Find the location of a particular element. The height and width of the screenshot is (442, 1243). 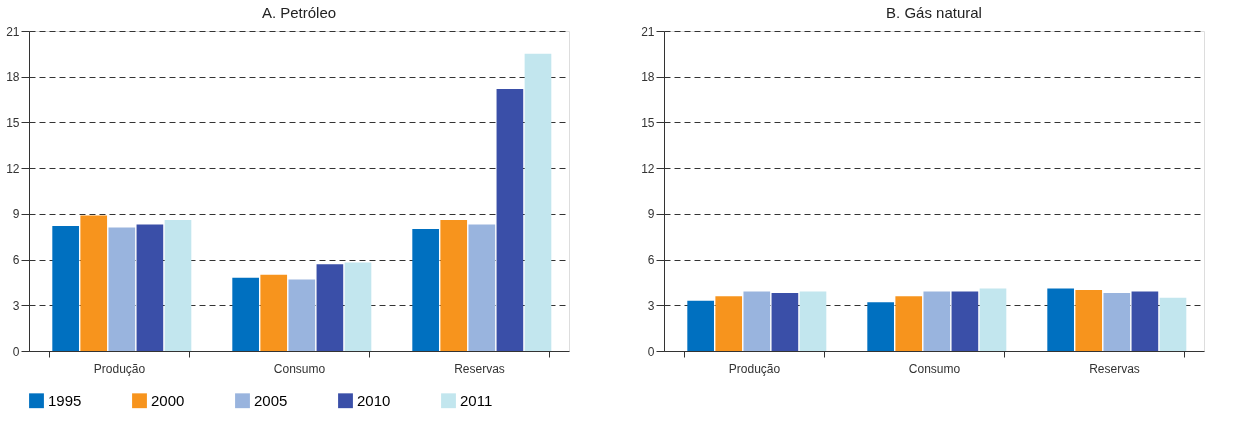

legend-label: 2010 is located at coordinates (374, 400).